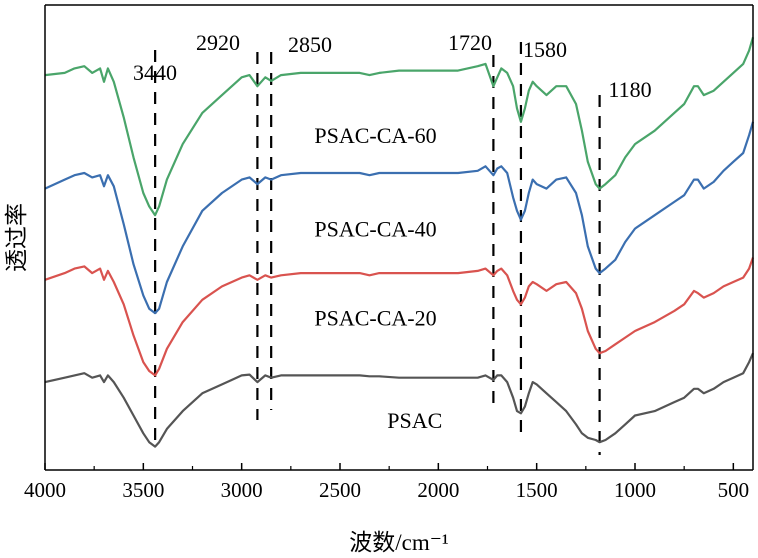 The width and height of the screenshot is (758, 558). I want to click on x-tick-label: 1500, so click(537, 490).